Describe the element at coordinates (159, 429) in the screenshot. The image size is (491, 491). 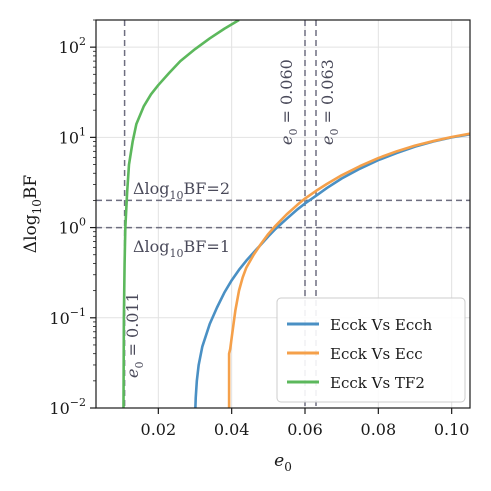
I see `x-tick-label: 0.02` at that location.